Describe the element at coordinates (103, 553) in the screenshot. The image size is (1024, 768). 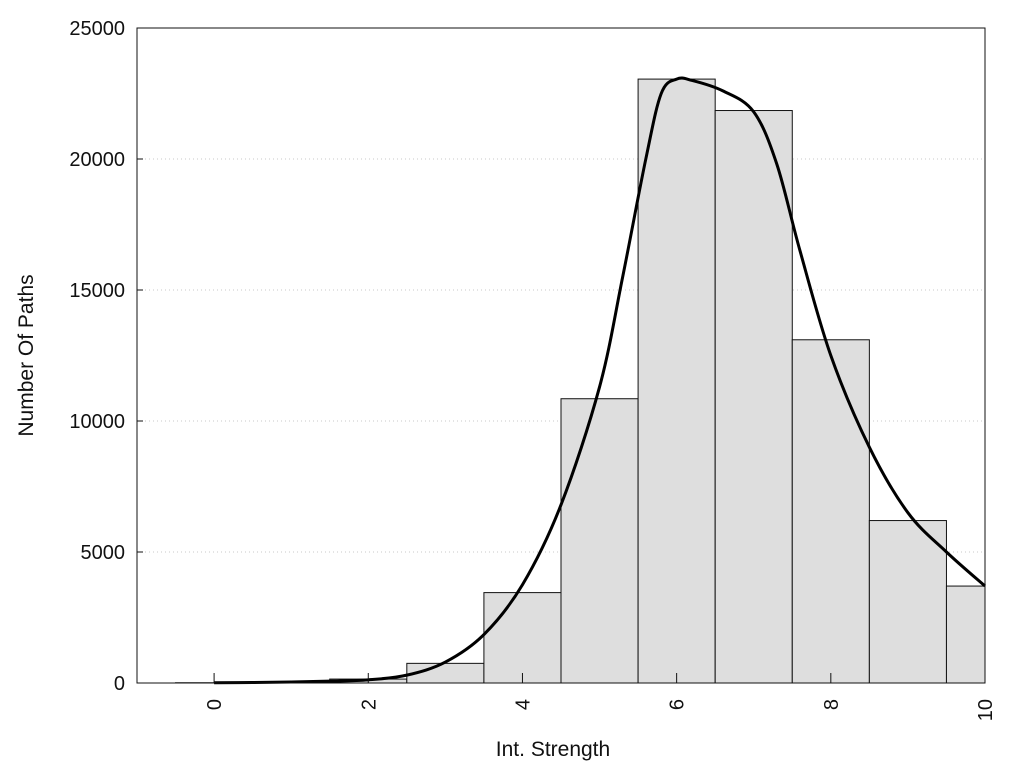
I see `y-tick-label-1: 5000` at that location.